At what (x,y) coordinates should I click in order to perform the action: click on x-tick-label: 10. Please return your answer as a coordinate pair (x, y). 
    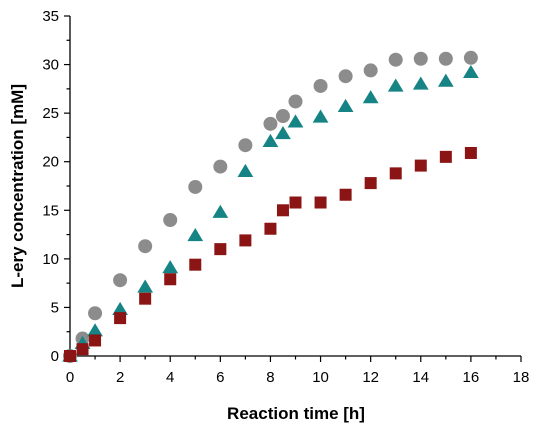
    Looking at the image, I should click on (320, 377).